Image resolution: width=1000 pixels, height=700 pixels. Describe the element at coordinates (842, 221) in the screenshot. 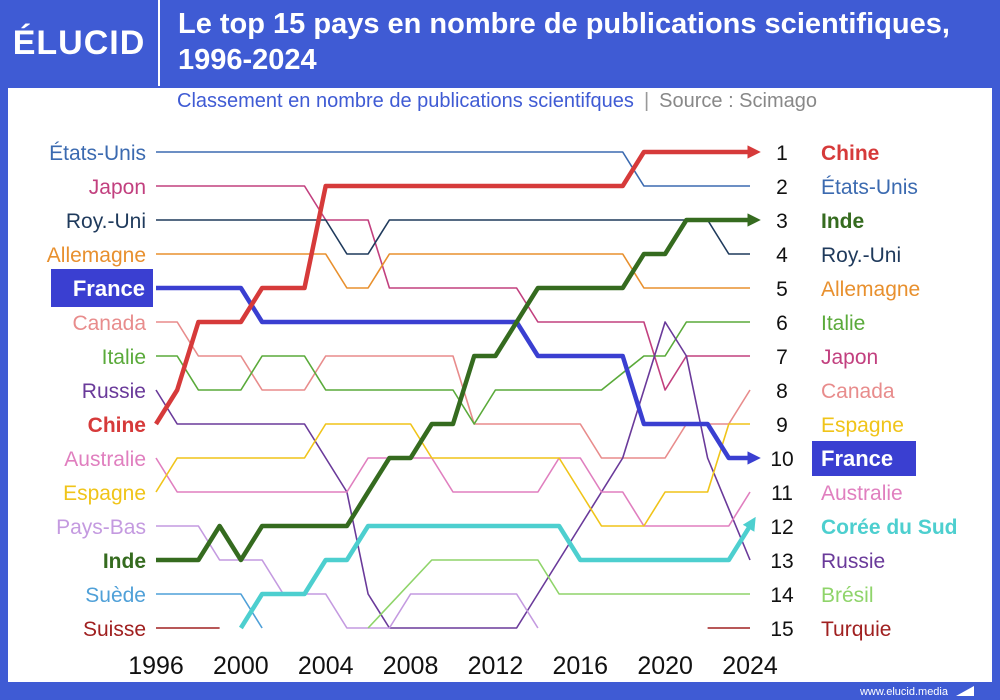

I see `right-label-inde: Inde` at that location.